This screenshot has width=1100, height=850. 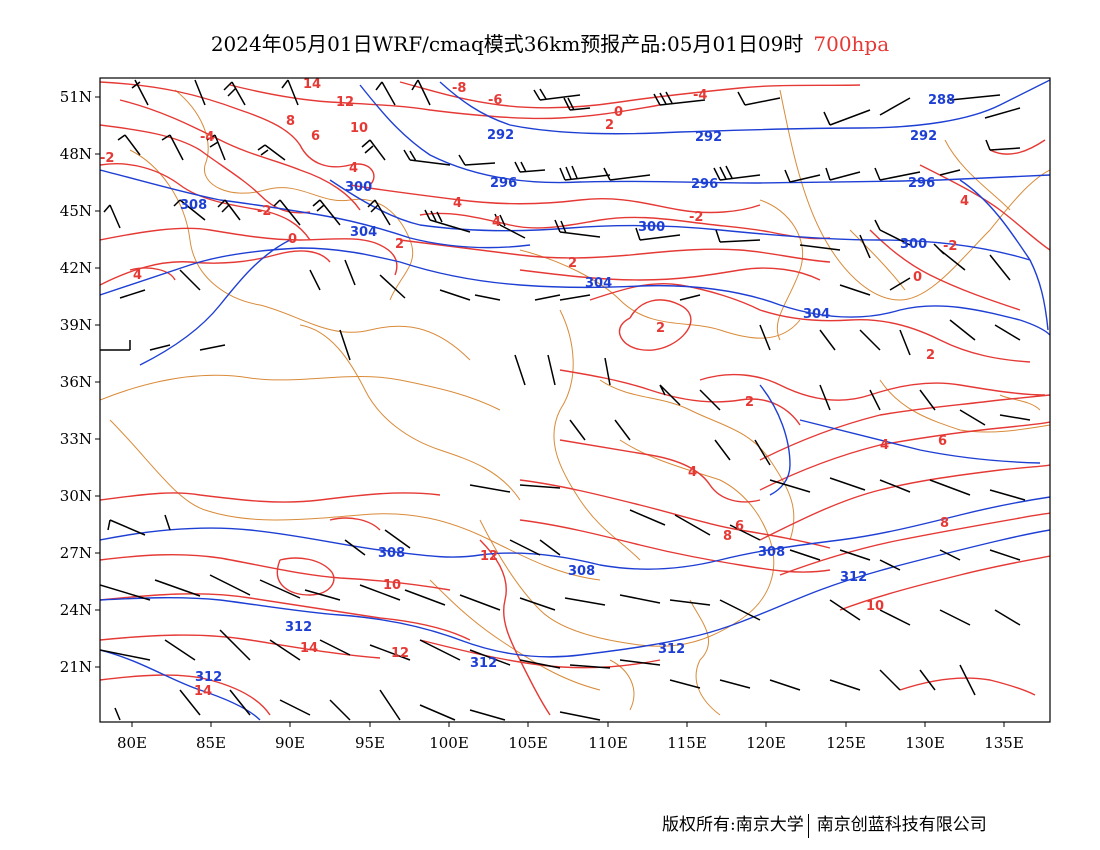 I want to click on lon-label: 135E, so click(x=1004, y=743).